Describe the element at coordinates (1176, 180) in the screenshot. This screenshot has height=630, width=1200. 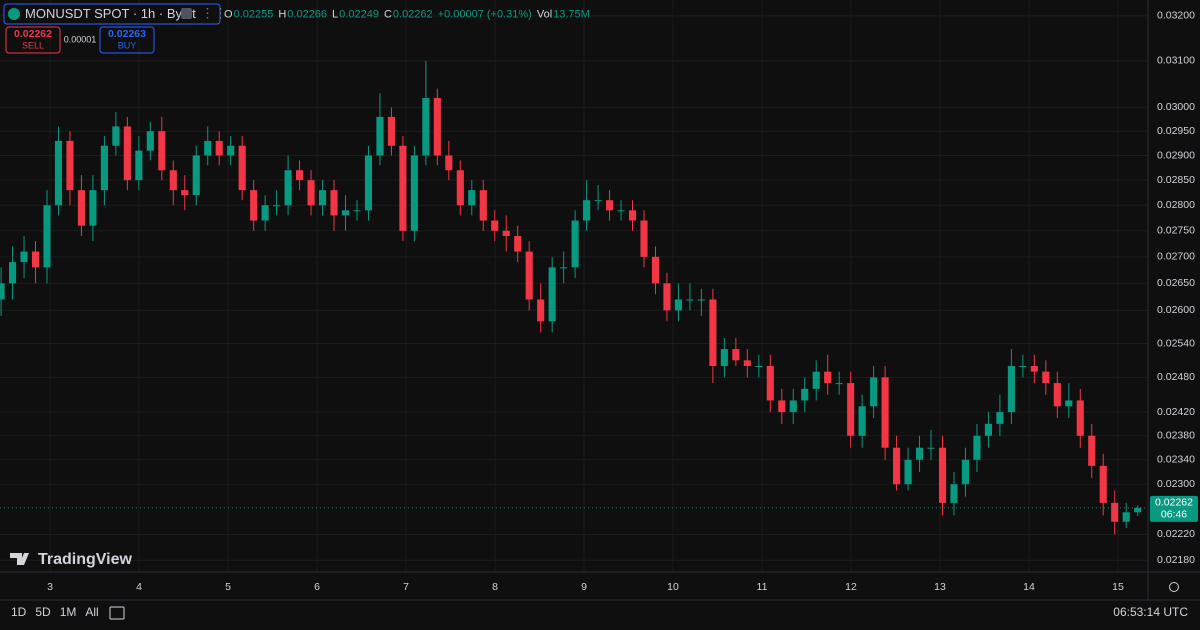
I see `y-tick-label: 0.02850` at that location.